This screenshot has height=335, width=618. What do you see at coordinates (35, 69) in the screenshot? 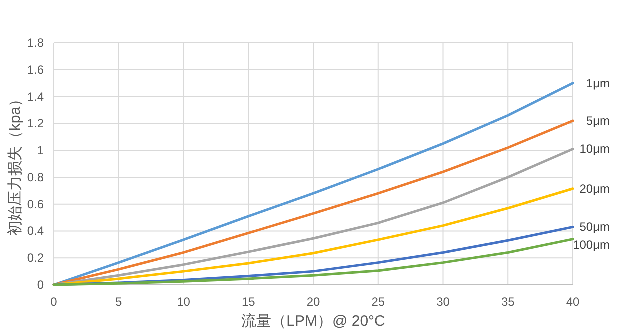
I see `y-tick-label: 1.6` at bounding box center [35, 69].